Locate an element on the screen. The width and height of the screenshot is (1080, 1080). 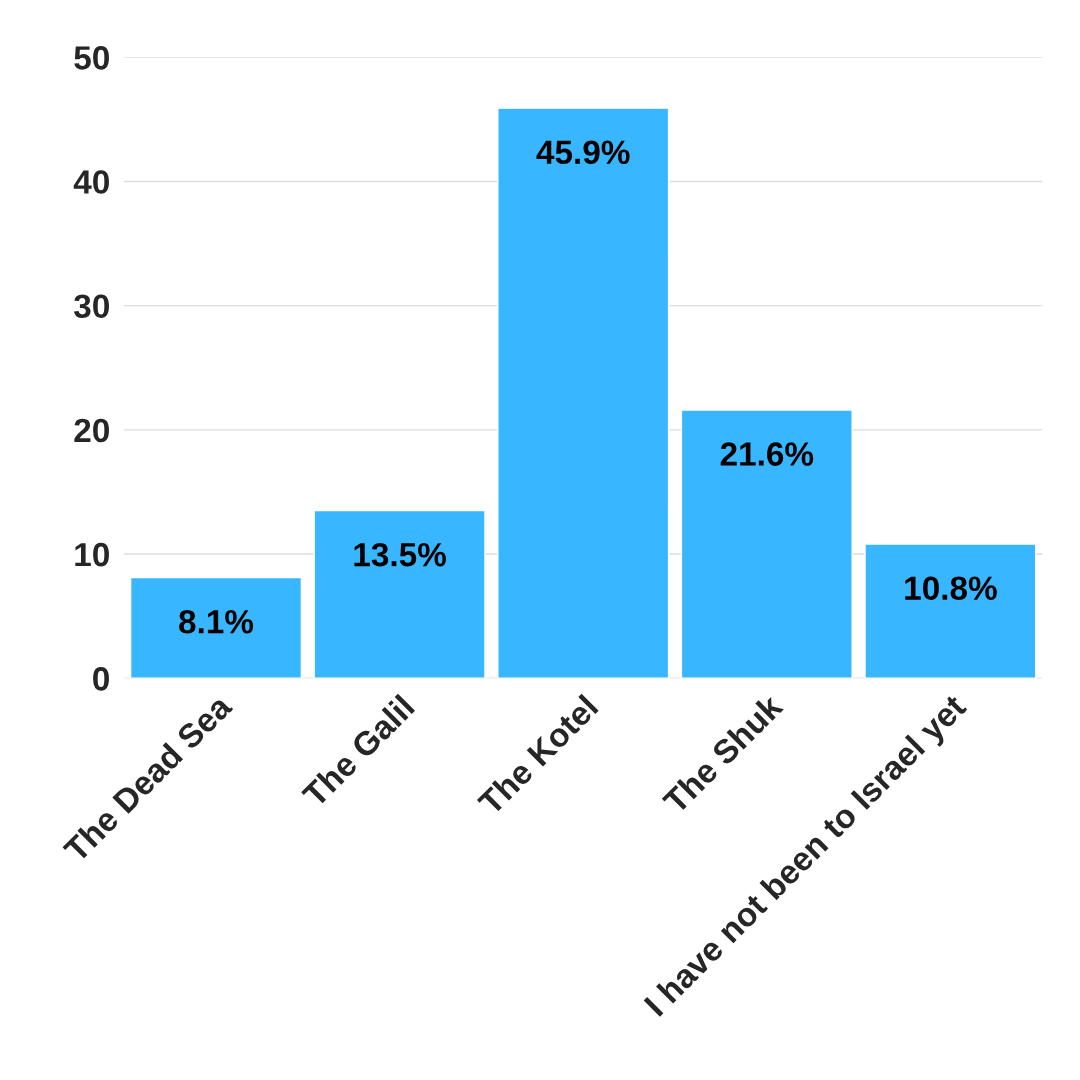
data-label: 45.9% is located at coordinates (583, 152).